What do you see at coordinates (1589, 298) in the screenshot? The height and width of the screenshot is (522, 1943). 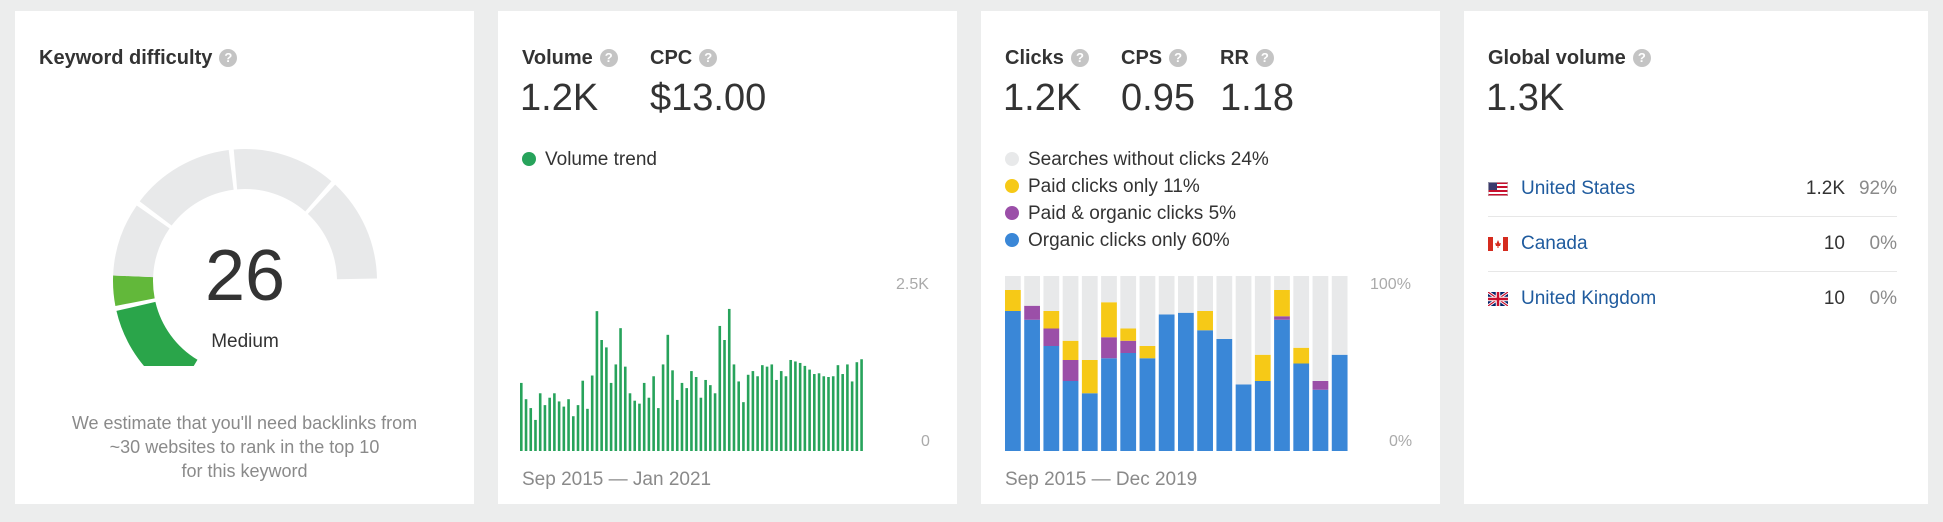 I see `country-link: United Kingdom` at bounding box center [1589, 298].